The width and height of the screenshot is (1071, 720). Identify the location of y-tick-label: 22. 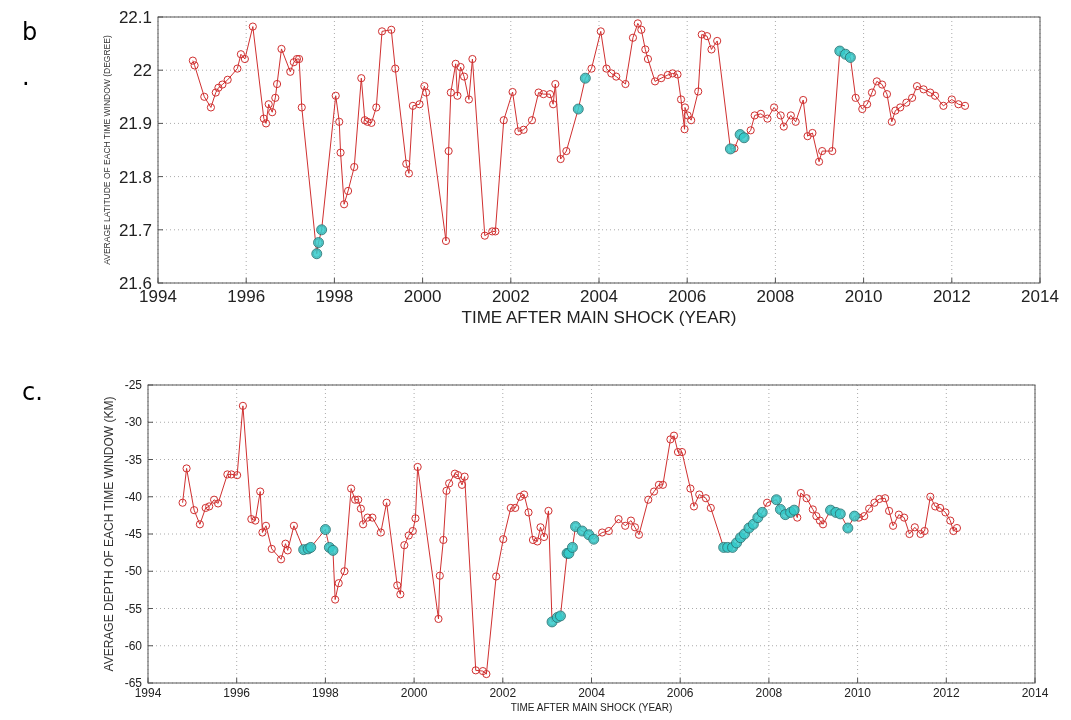
(142, 71).